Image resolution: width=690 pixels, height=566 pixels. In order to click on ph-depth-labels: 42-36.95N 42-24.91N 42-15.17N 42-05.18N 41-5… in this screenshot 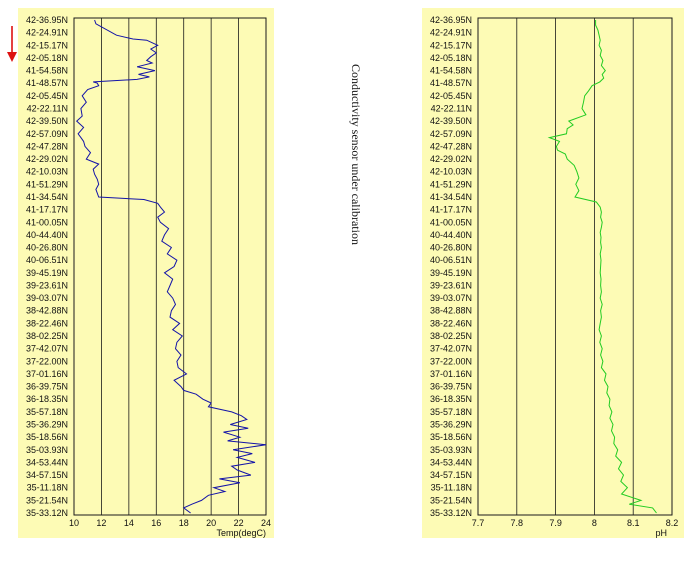, I will do `click(451, 266)`.